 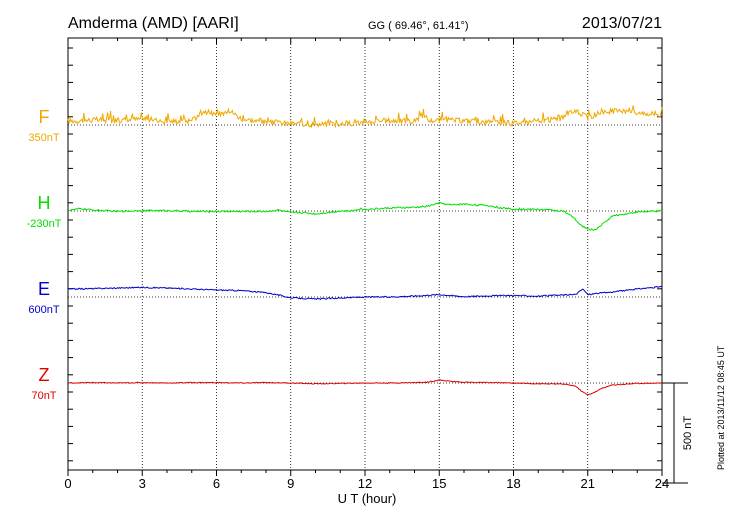 I want to click on series-F-name: F, so click(x=44, y=117).